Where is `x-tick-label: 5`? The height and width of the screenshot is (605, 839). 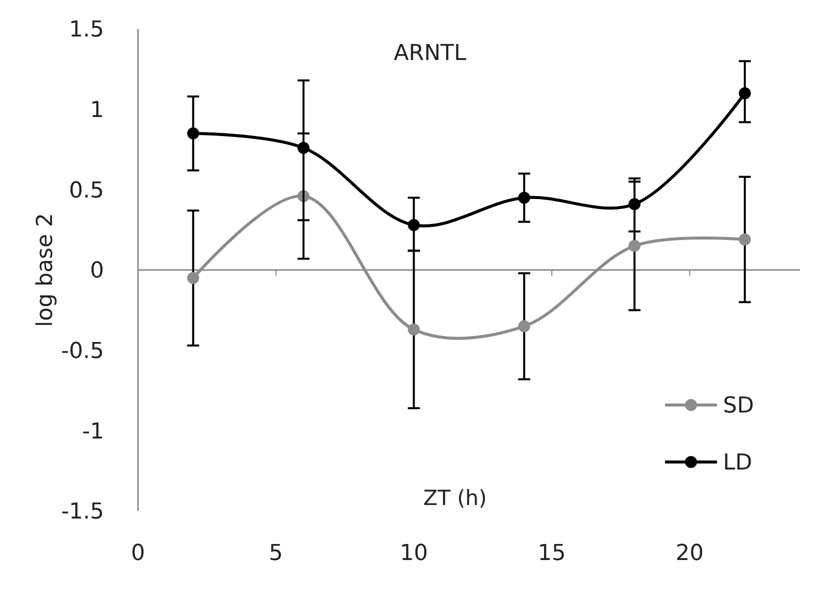
x-tick-label: 5 is located at coordinates (275, 553).